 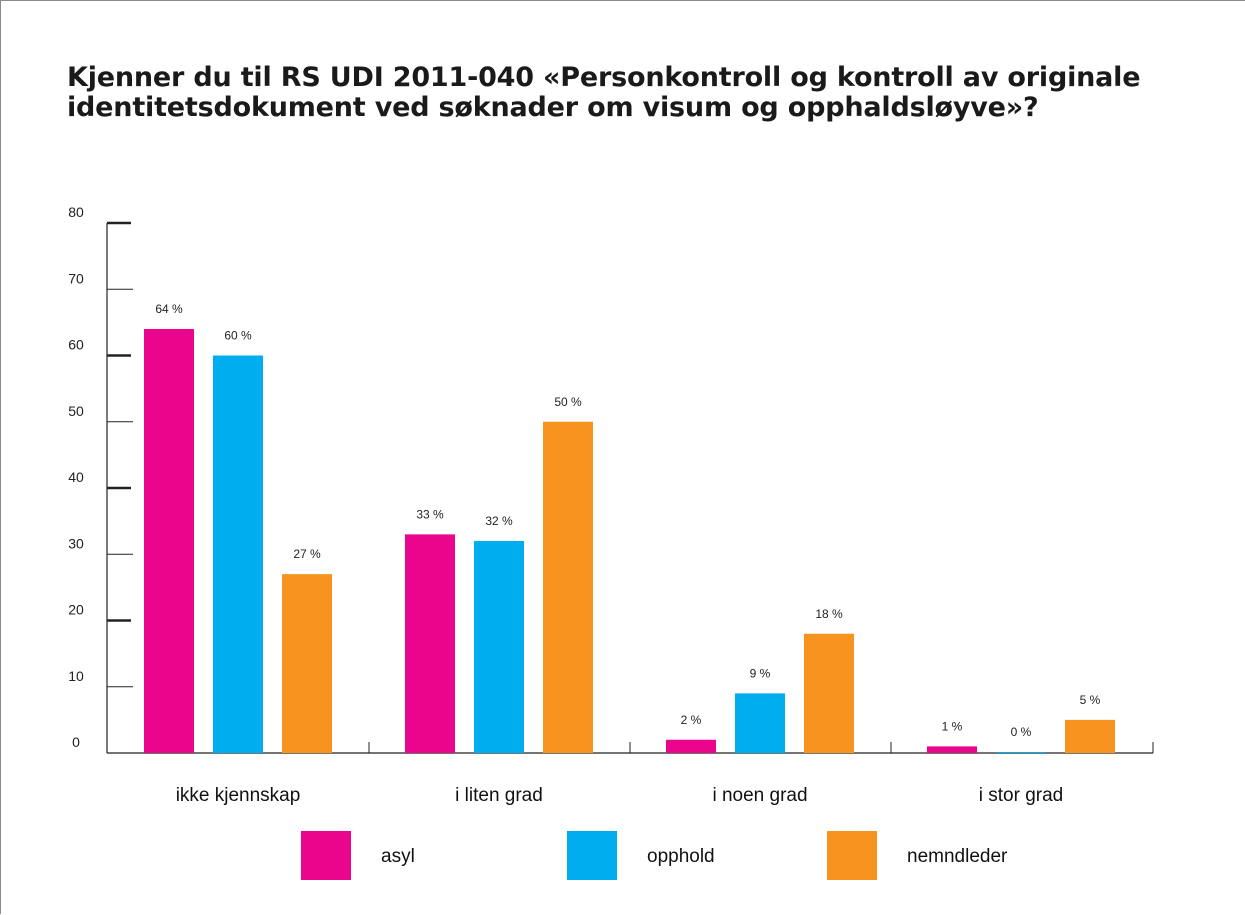 What do you see at coordinates (1021, 795) in the screenshot?
I see `x-category-label: i stor grad` at bounding box center [1021, 795].